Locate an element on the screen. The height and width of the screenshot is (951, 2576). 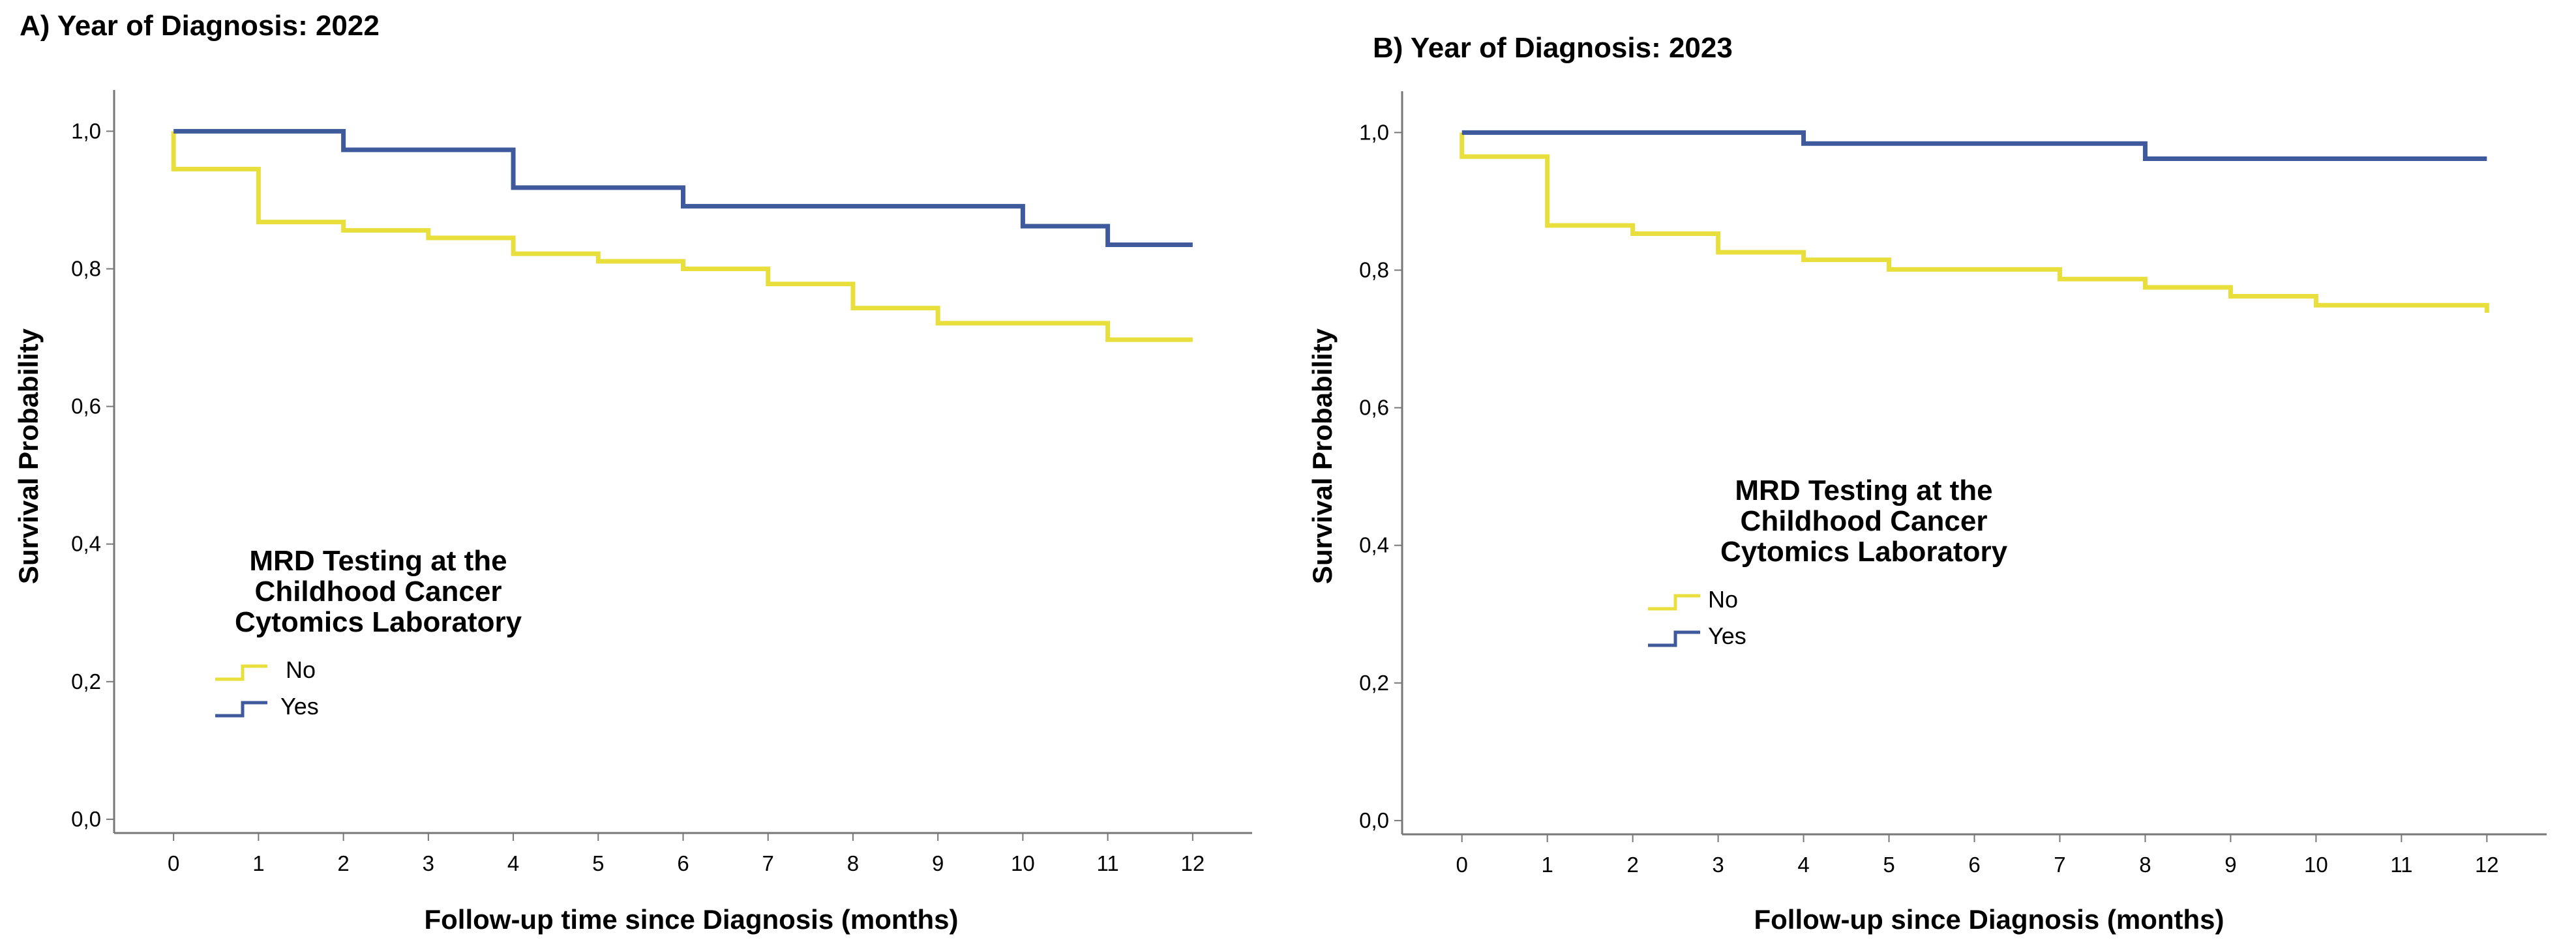
chart-b-legend-swatch-no is located at coordinates (1674, 602).